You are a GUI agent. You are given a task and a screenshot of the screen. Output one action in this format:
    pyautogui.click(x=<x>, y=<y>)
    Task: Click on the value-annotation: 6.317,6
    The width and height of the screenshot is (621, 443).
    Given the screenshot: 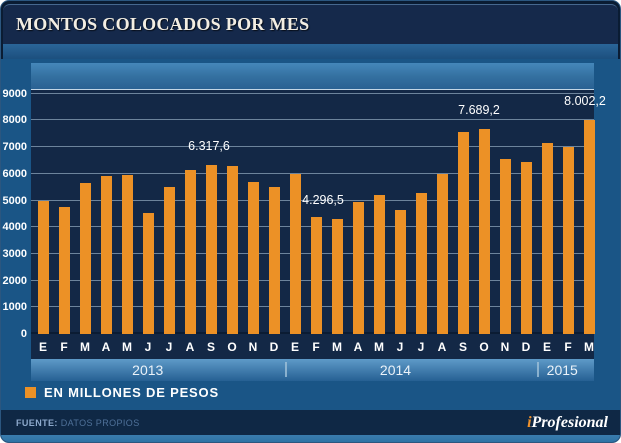 What is the action you would take?
    pyautogui.click(x=209, y=146)
    